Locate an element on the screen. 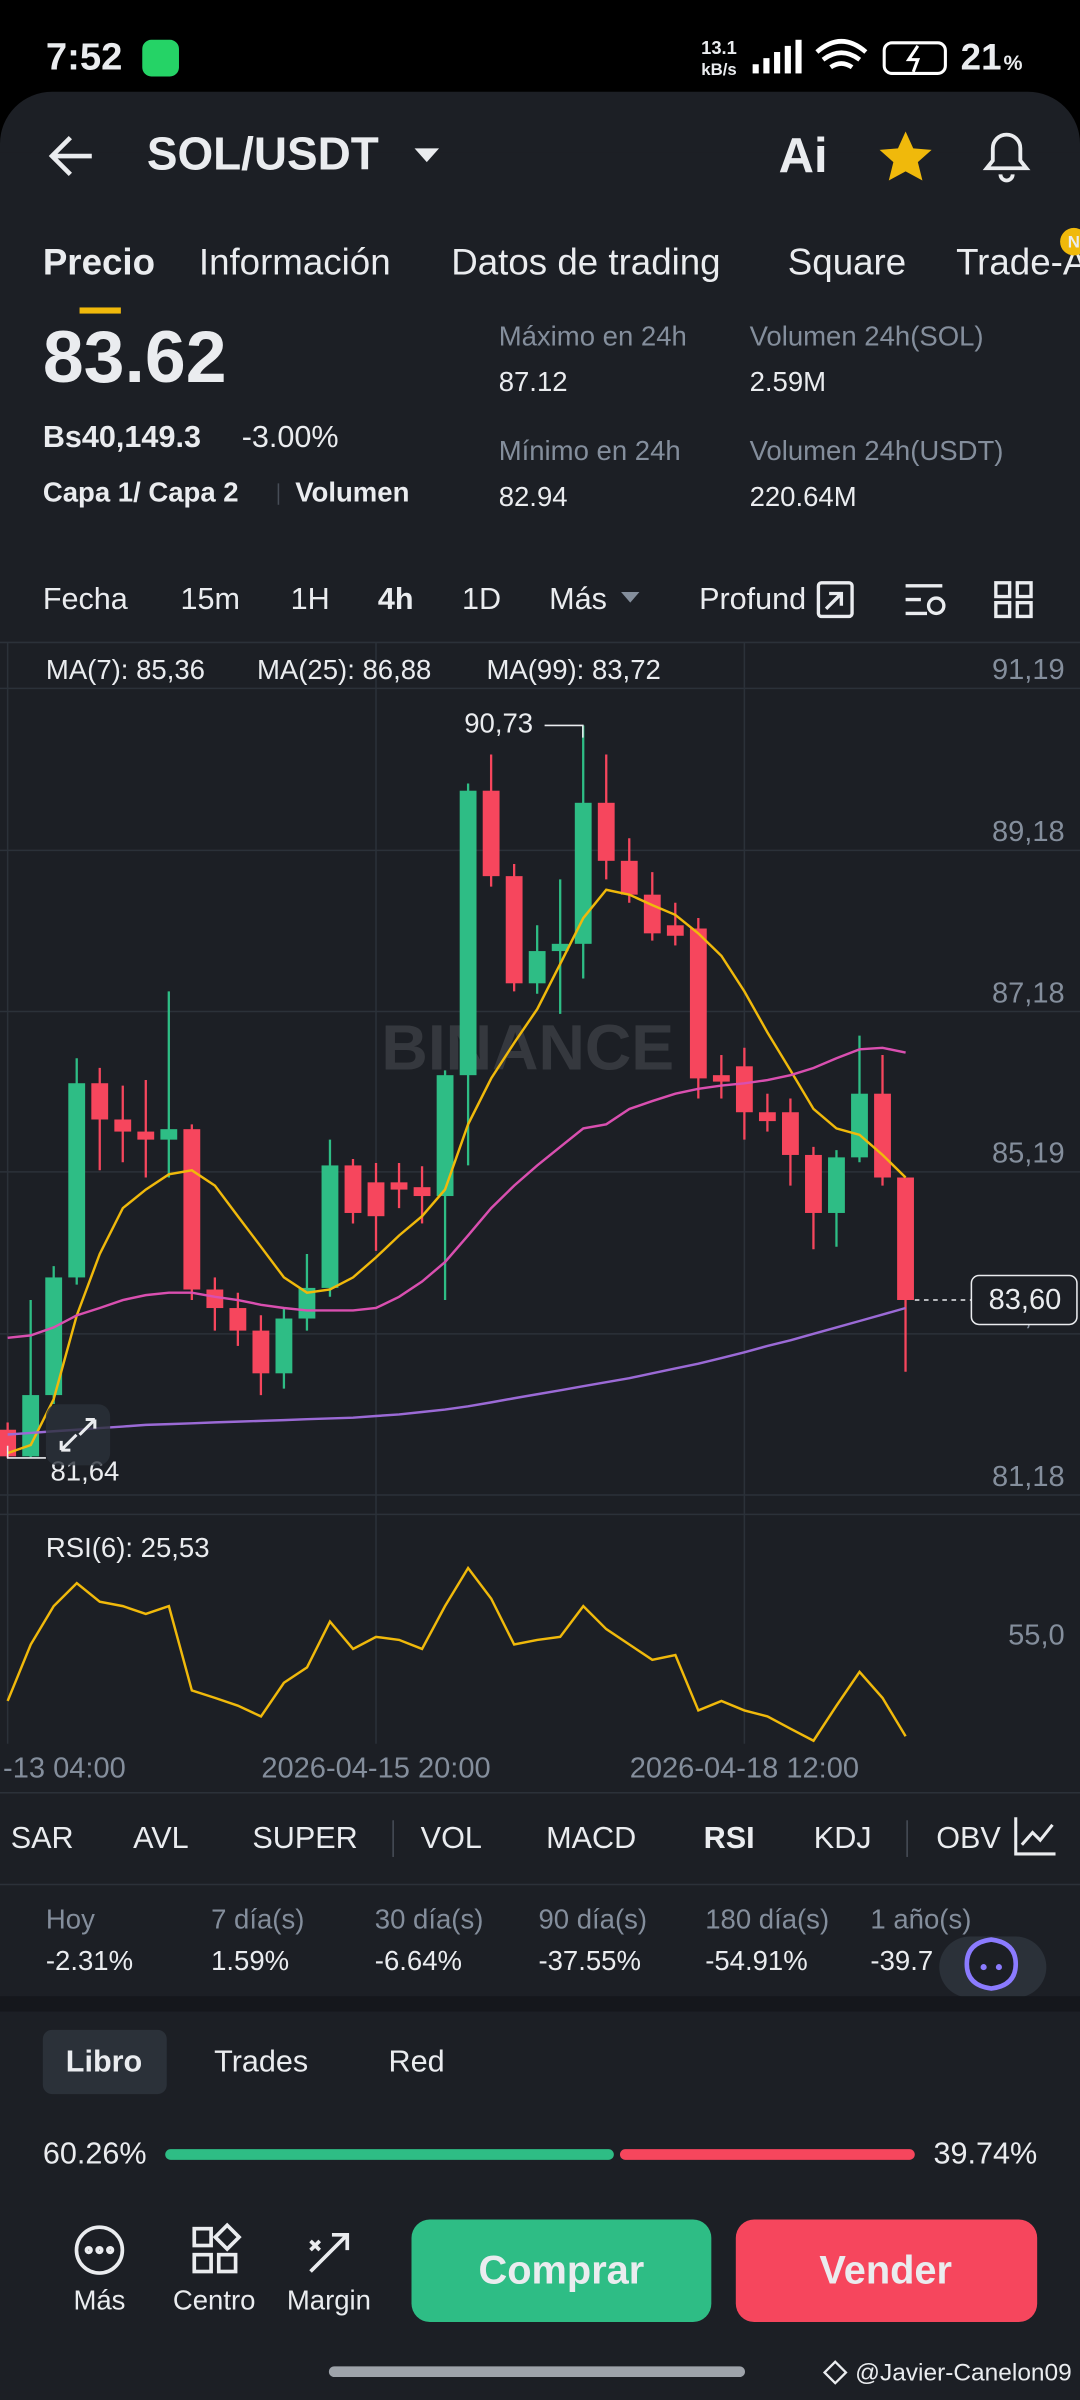 This screenshot has height=2400, width=1080. book-tab: Trades is located at coordinates (261, 2062).